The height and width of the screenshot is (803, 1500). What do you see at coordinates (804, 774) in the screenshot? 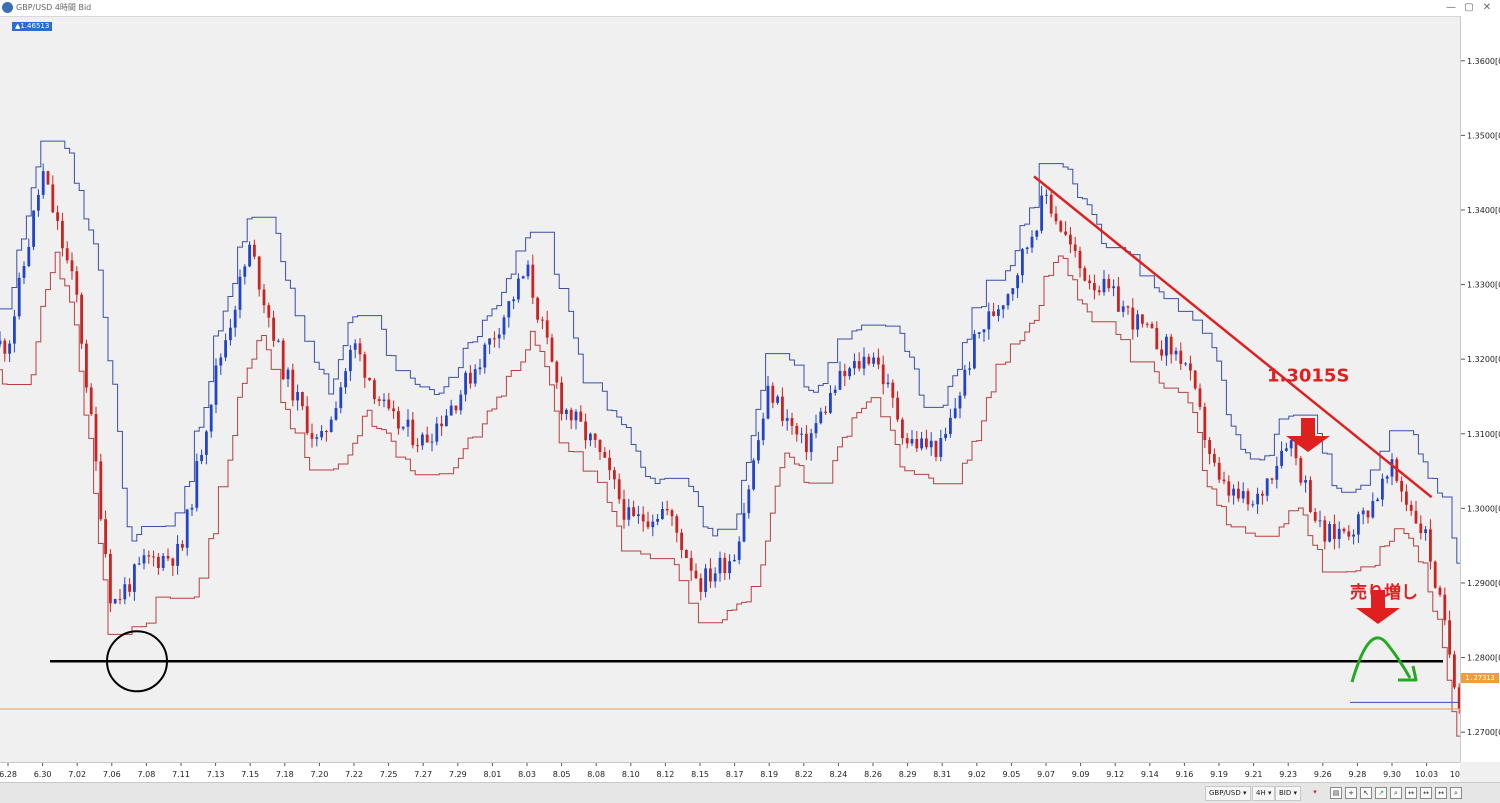
I see `x-tick-label: 8.22` at bounding box center [804, 774].